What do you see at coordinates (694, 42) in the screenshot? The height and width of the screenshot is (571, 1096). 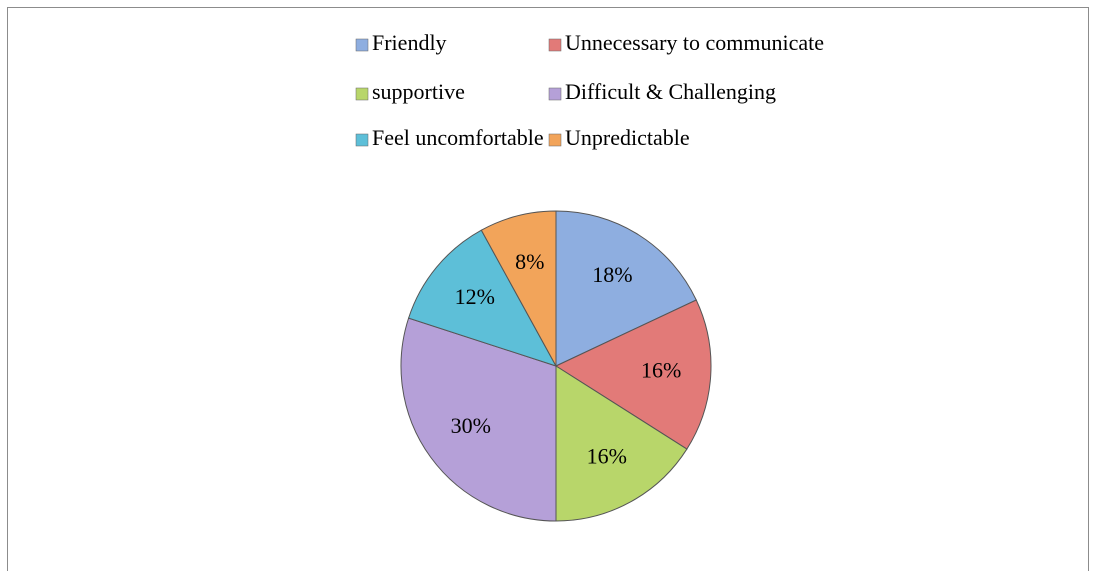 I see `legend-label: Unnecessary to communicate` at bounding box center [694, 42].